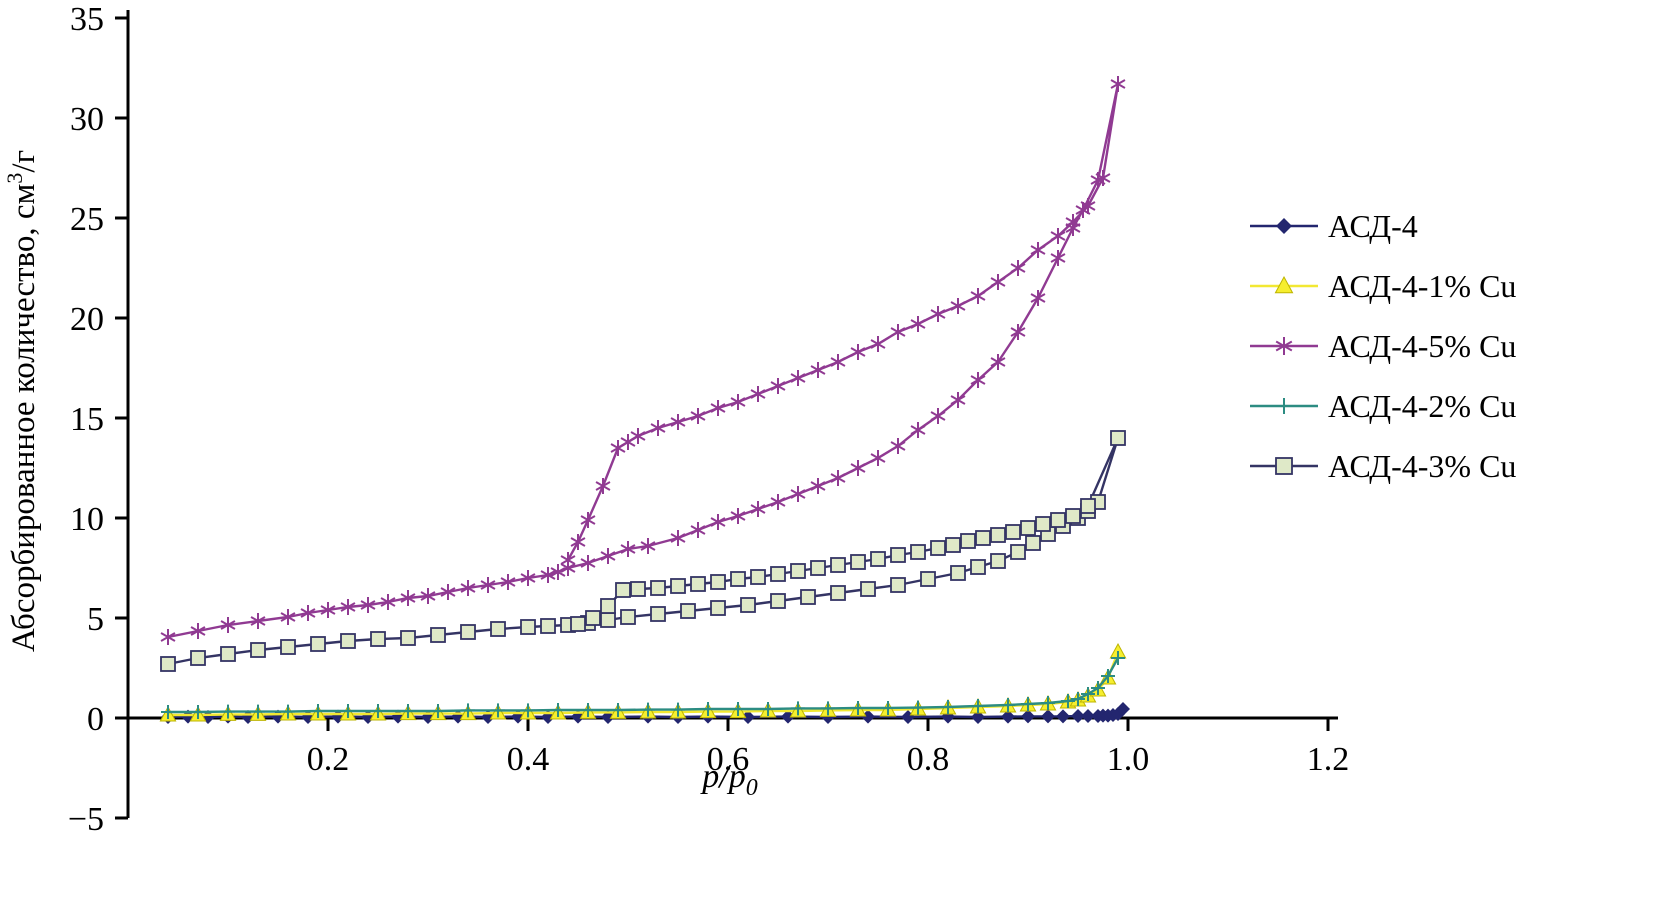  I want to click on y-axis-title-unit: /г, so click(24, 161).